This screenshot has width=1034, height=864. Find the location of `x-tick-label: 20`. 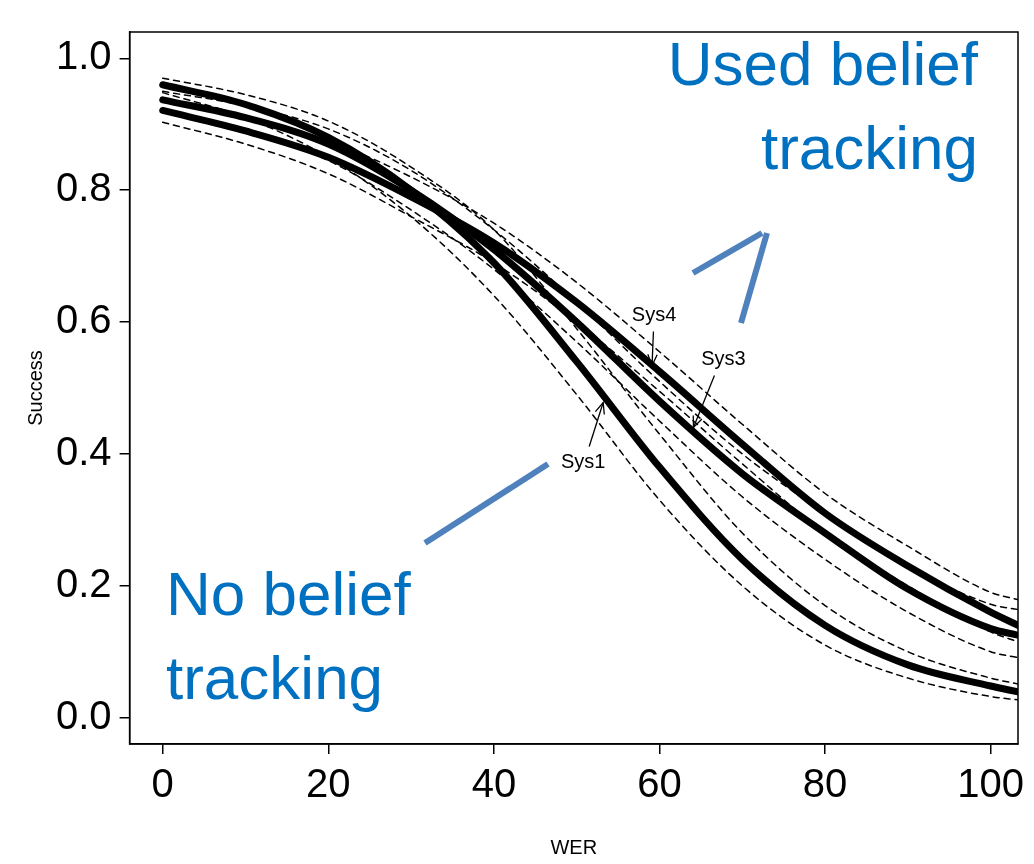

x-tick-label: 20 is located at coordinates (328, 783).